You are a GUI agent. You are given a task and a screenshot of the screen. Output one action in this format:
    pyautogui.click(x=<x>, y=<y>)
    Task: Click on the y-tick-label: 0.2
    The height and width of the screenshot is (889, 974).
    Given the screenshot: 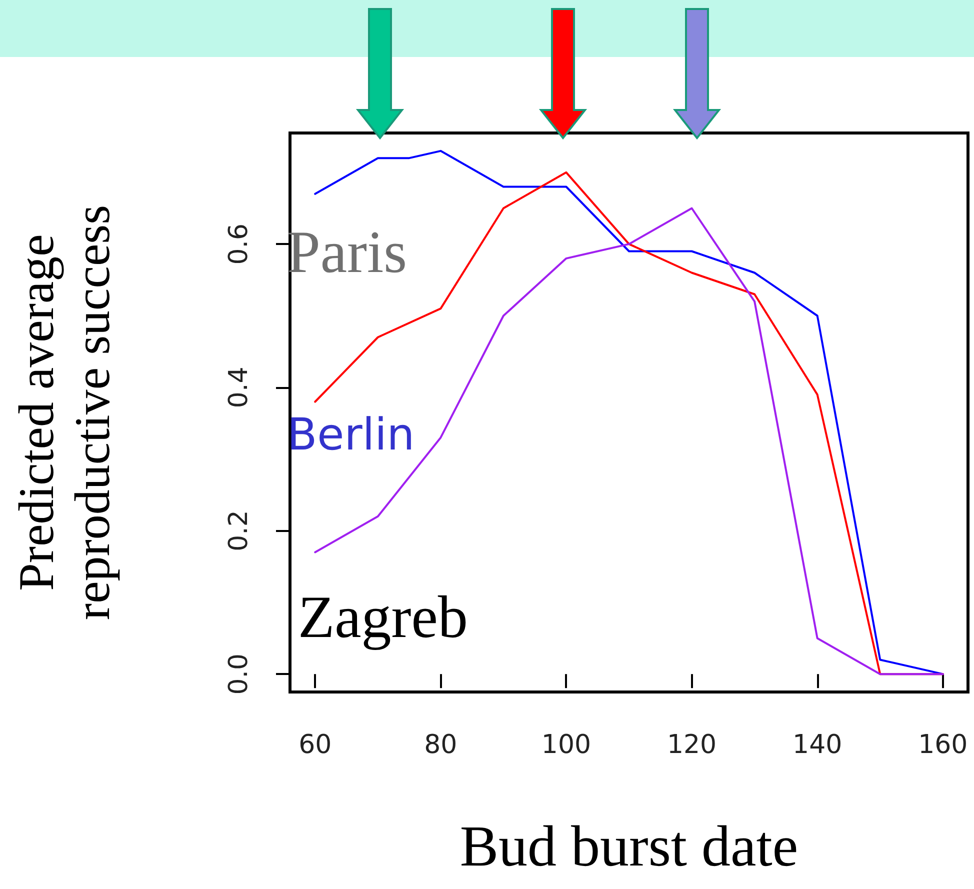 What is the action you would take?
    pyautogui.click(x=239, y=531)
    